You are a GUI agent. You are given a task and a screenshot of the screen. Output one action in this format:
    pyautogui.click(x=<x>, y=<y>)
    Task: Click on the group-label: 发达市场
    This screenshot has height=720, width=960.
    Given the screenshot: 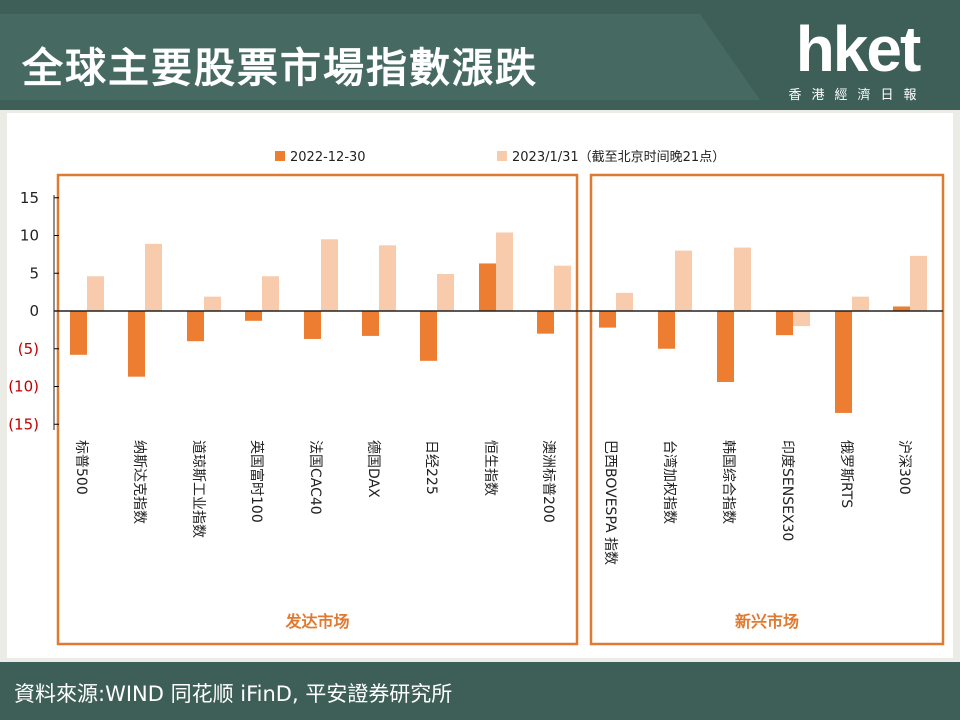 What is the action you would take?
    pyautogui.click(x=316, y=621)
    